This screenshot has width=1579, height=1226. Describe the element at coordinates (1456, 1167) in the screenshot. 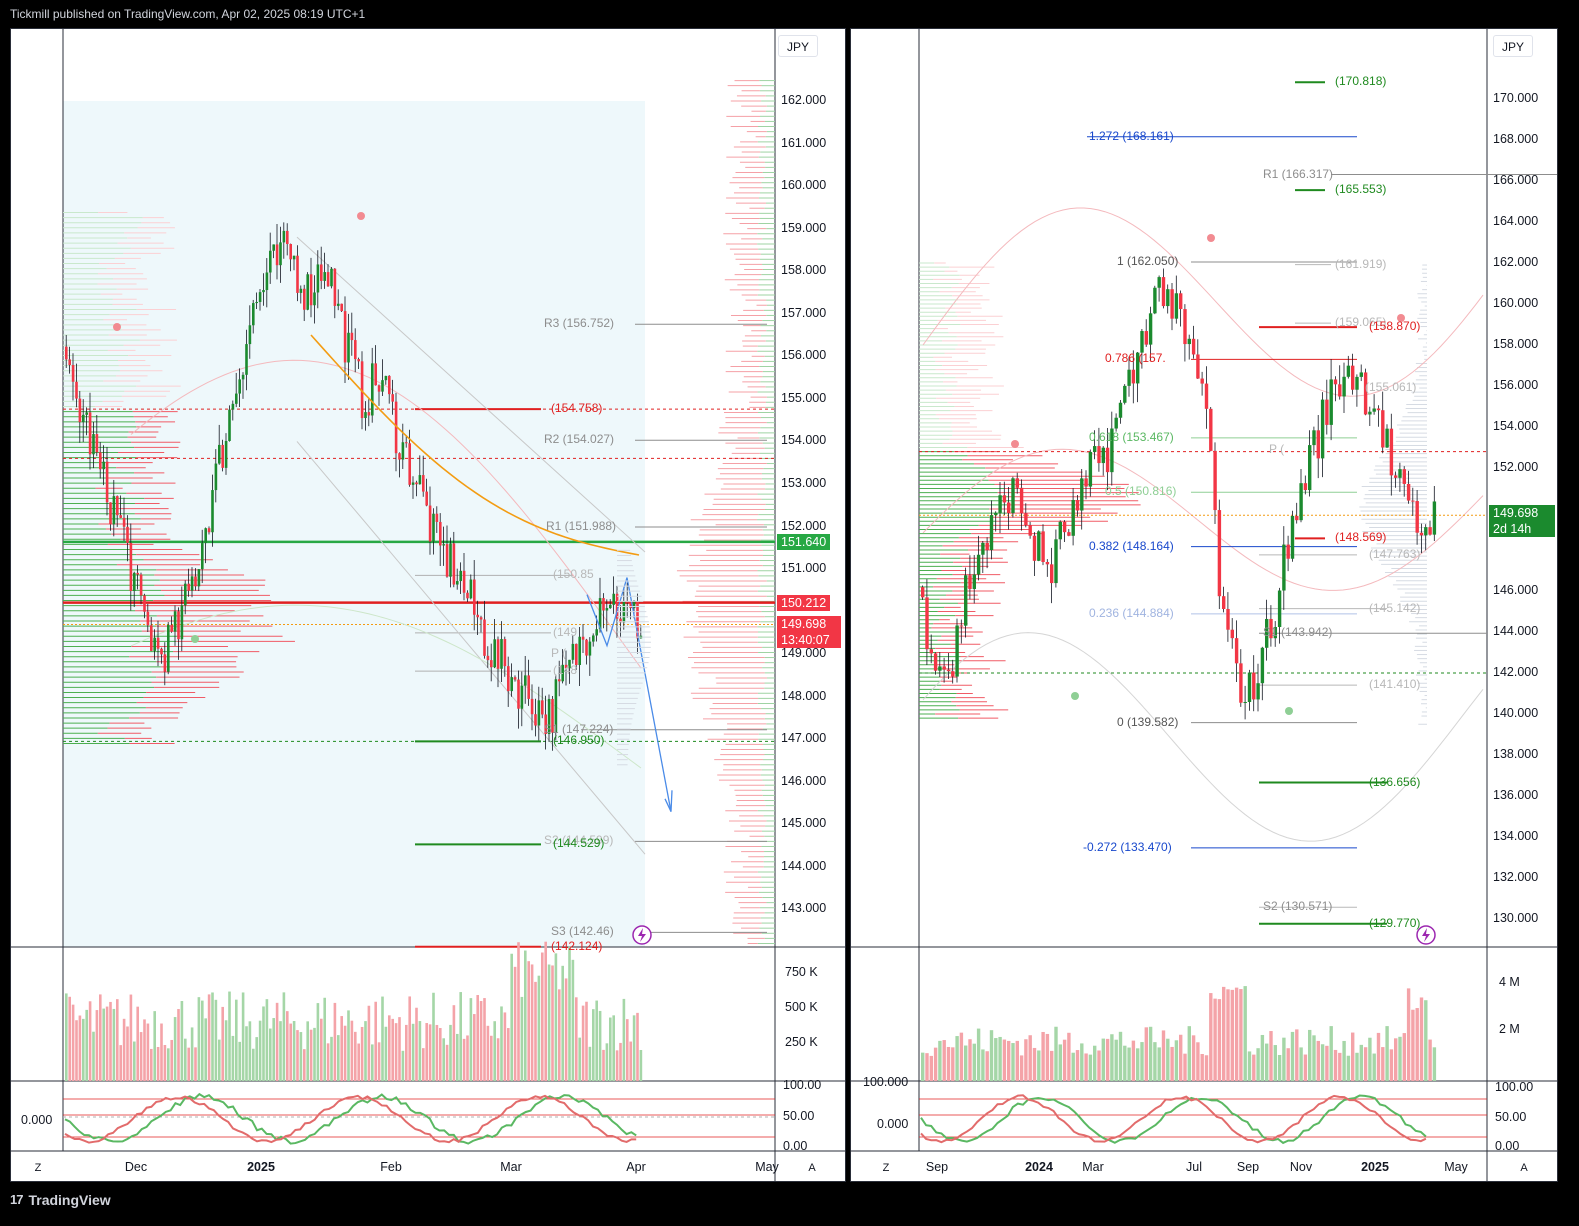

I see `time-axis-tick: May` at that location.